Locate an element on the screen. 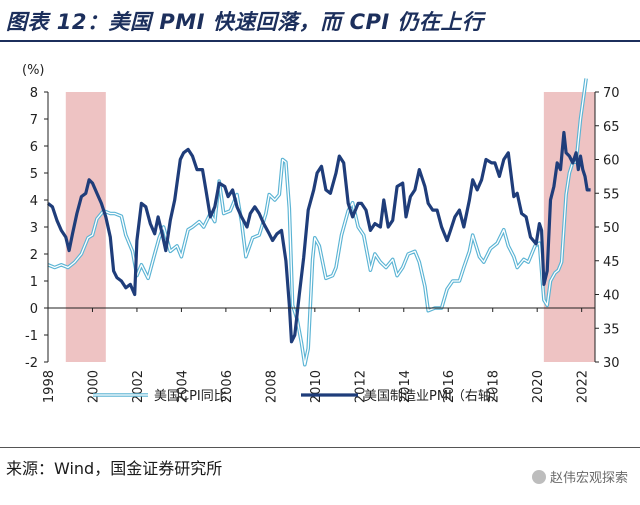  y-right-tick-label: 70 is located at coordinates (611, 93).